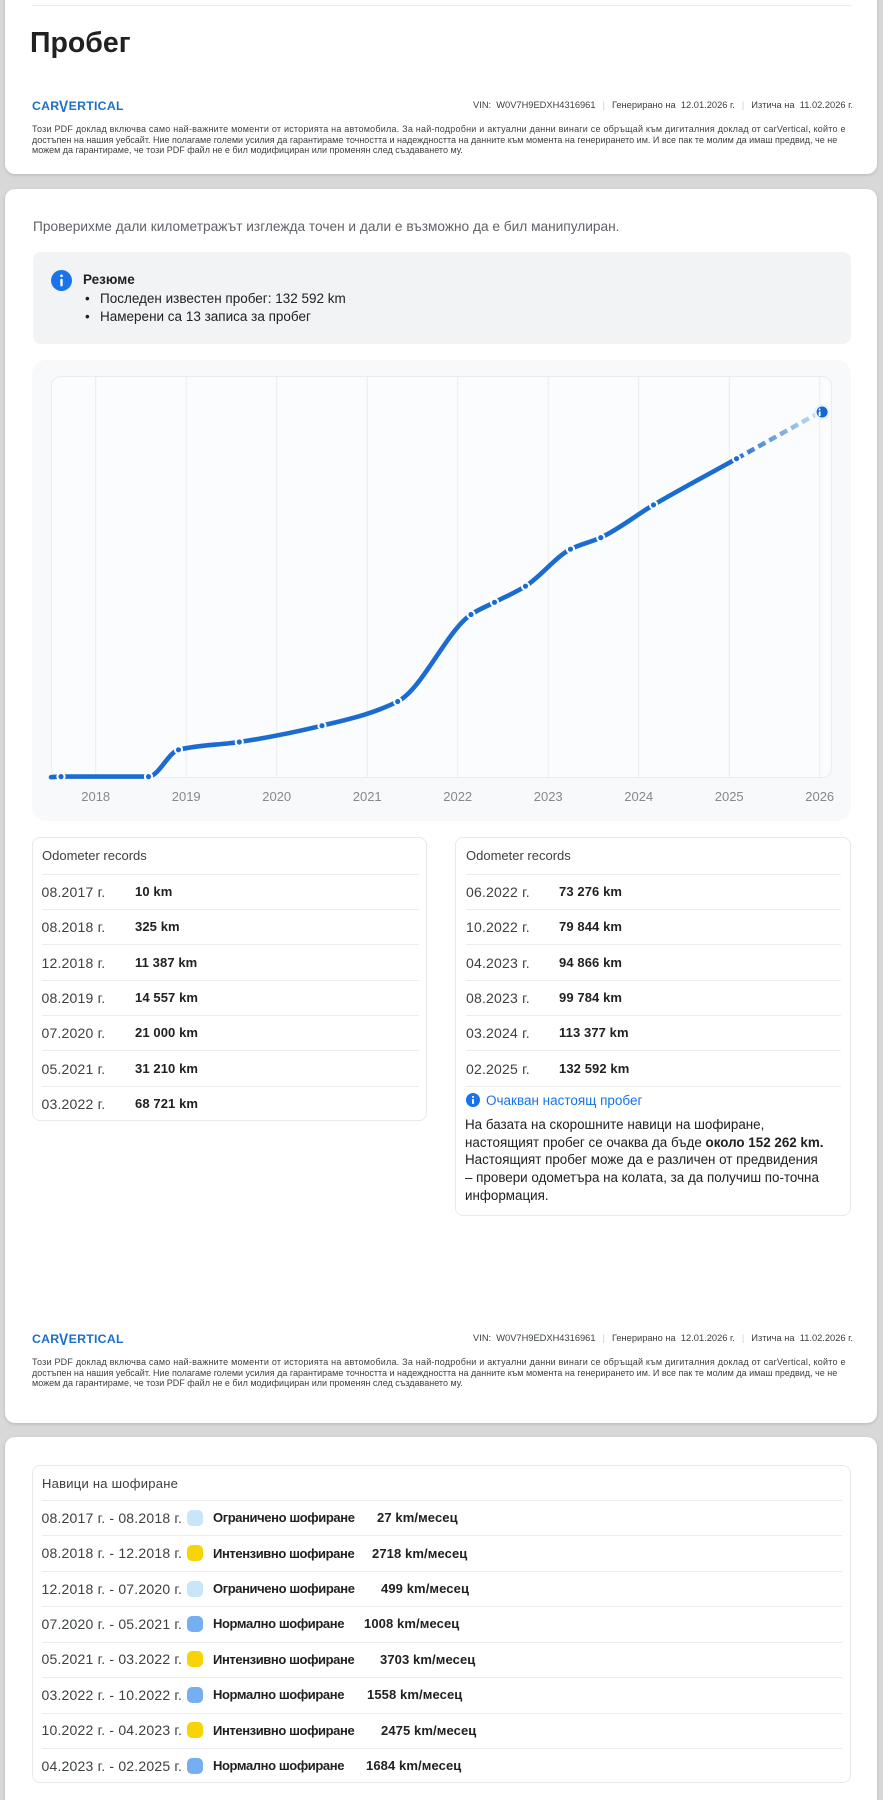 The height and width of the screenshot is (1800, 883). What do you see at coordinates (457, 796) in the screenshot?
I see `svg-text: 2022` at bounding box center [457, 796].